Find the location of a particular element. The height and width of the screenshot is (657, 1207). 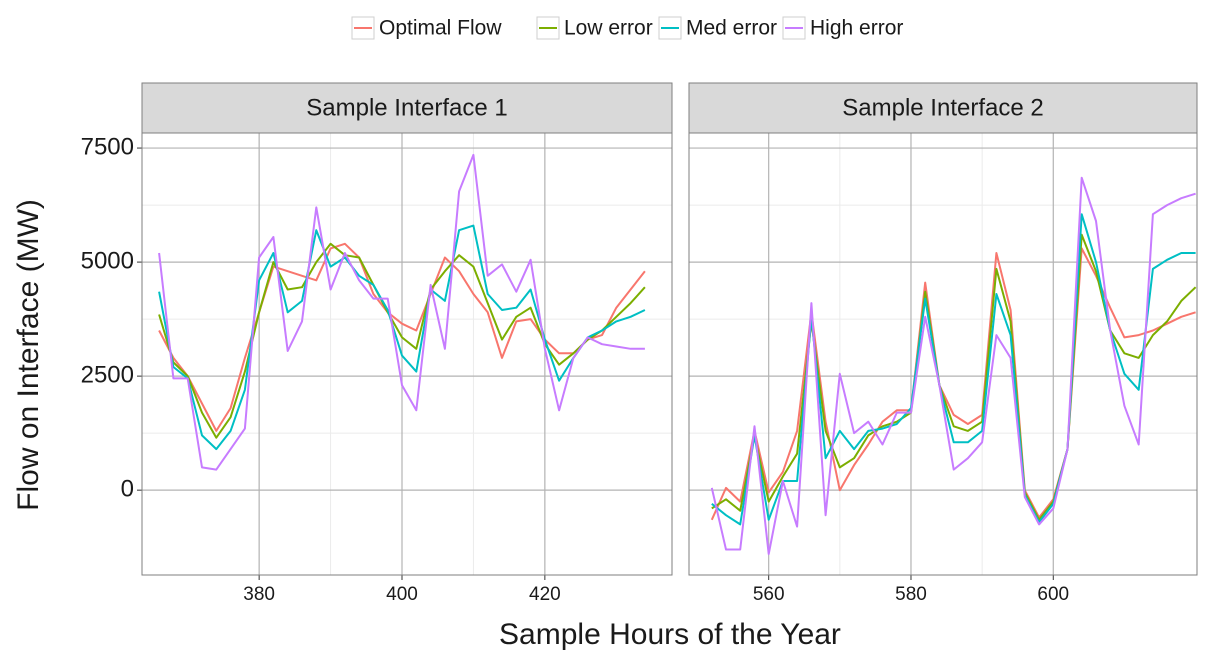

x-tick-label: 560 is located at coordinates (769, 594).